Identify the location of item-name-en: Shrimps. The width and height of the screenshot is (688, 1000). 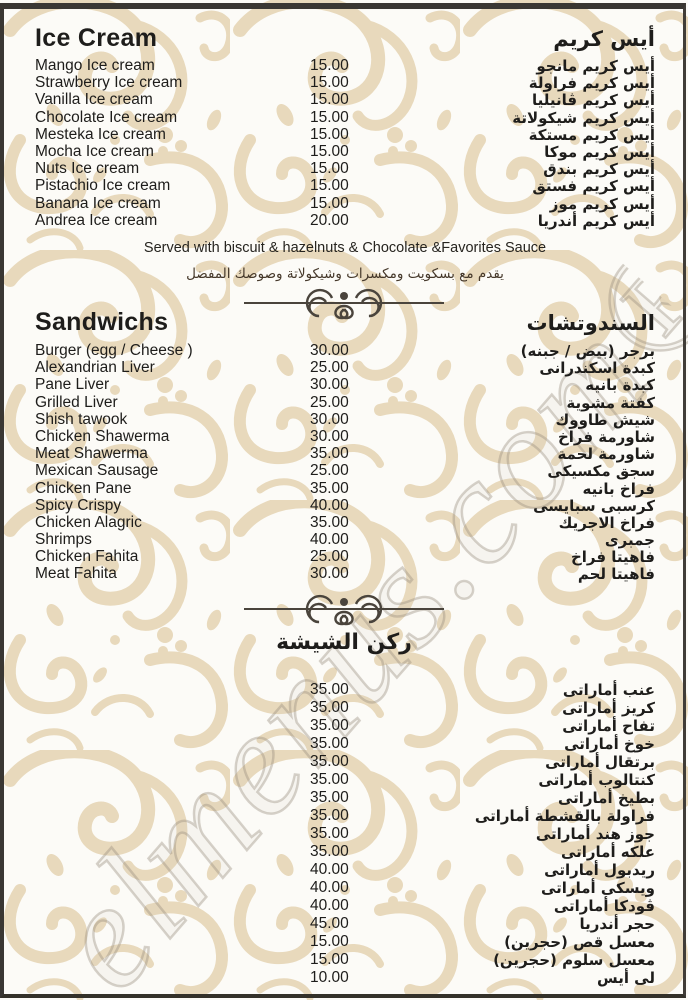
(63, 540).